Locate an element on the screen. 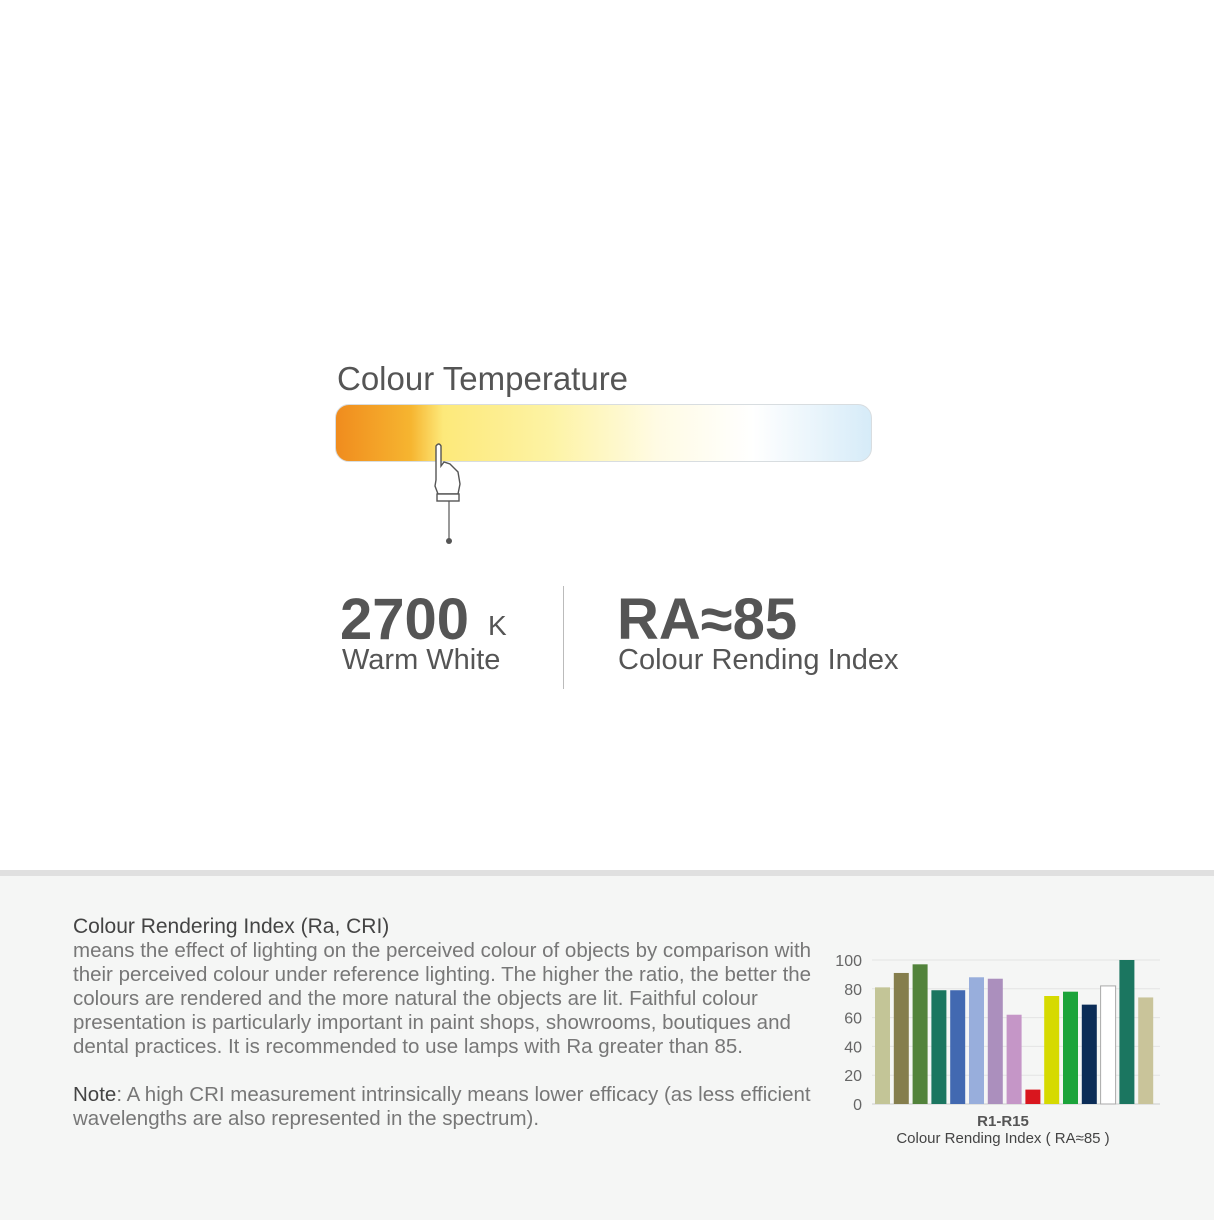 Image resolution: width=1214 pixels, height=1220 pixels. temperature-value: 2700 is located at coordinates (405, 619).